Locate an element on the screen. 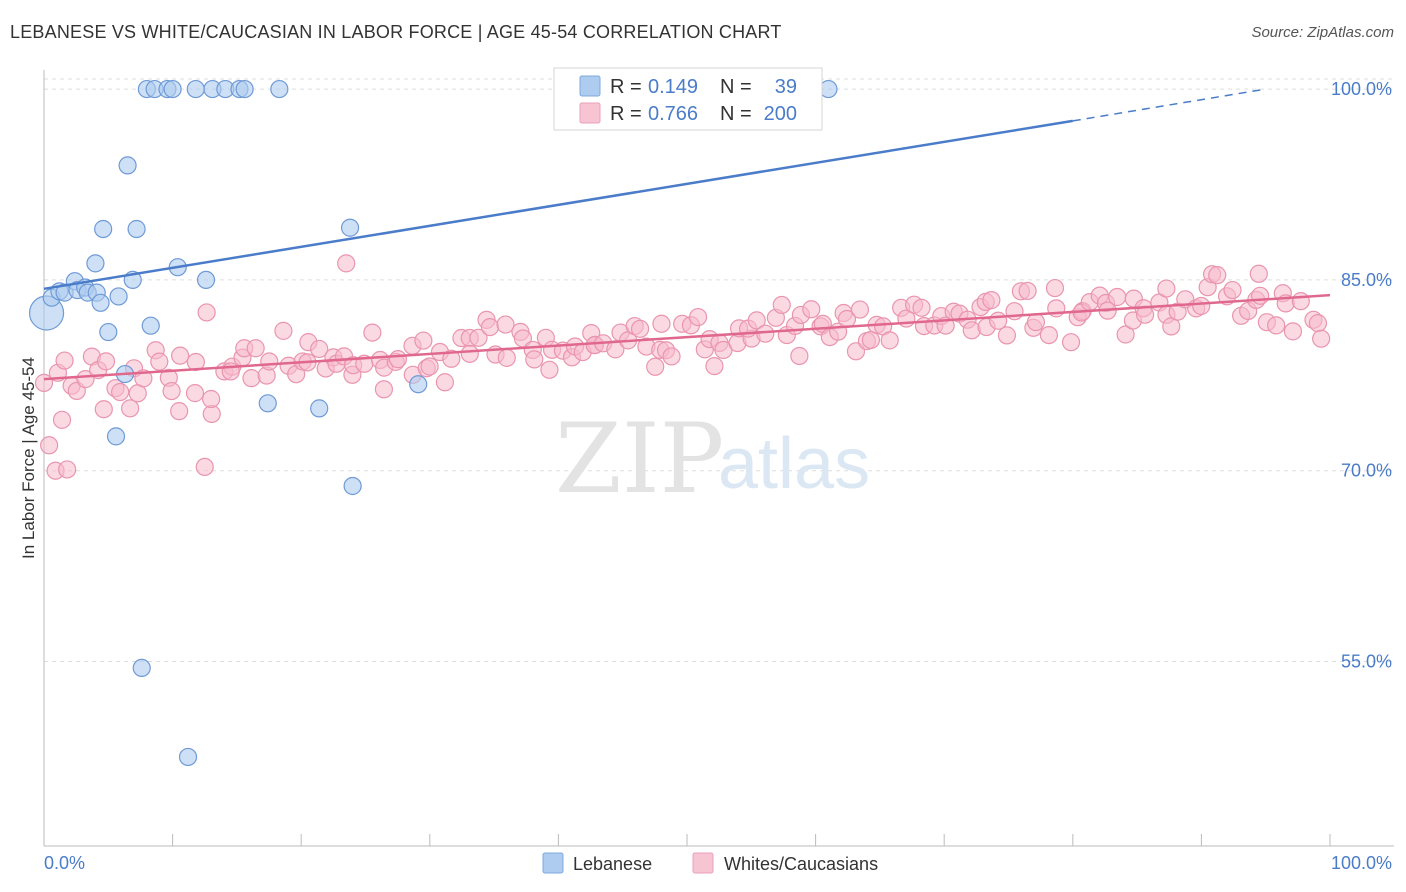 This screenshot has width=1406, height=892. bottom-legend: Lebanese Whites/Caucasians is located at coordinates (710, 863).